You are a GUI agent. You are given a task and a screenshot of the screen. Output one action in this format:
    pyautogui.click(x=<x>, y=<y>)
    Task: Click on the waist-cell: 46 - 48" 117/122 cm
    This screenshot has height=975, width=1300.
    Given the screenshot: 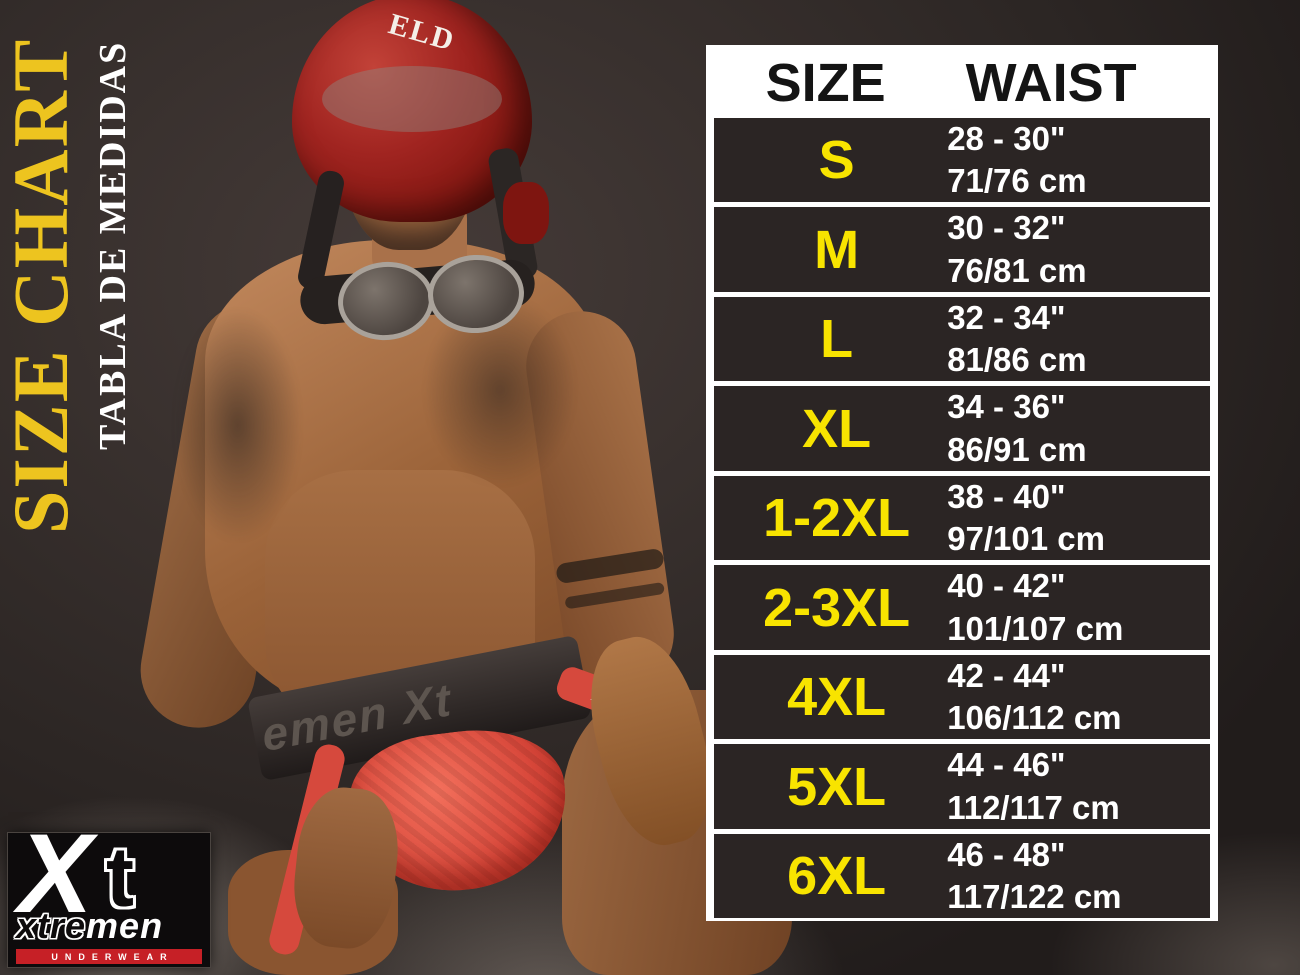 What is the action you would take?
    pyautogui.click(x=1073, y=876)
    